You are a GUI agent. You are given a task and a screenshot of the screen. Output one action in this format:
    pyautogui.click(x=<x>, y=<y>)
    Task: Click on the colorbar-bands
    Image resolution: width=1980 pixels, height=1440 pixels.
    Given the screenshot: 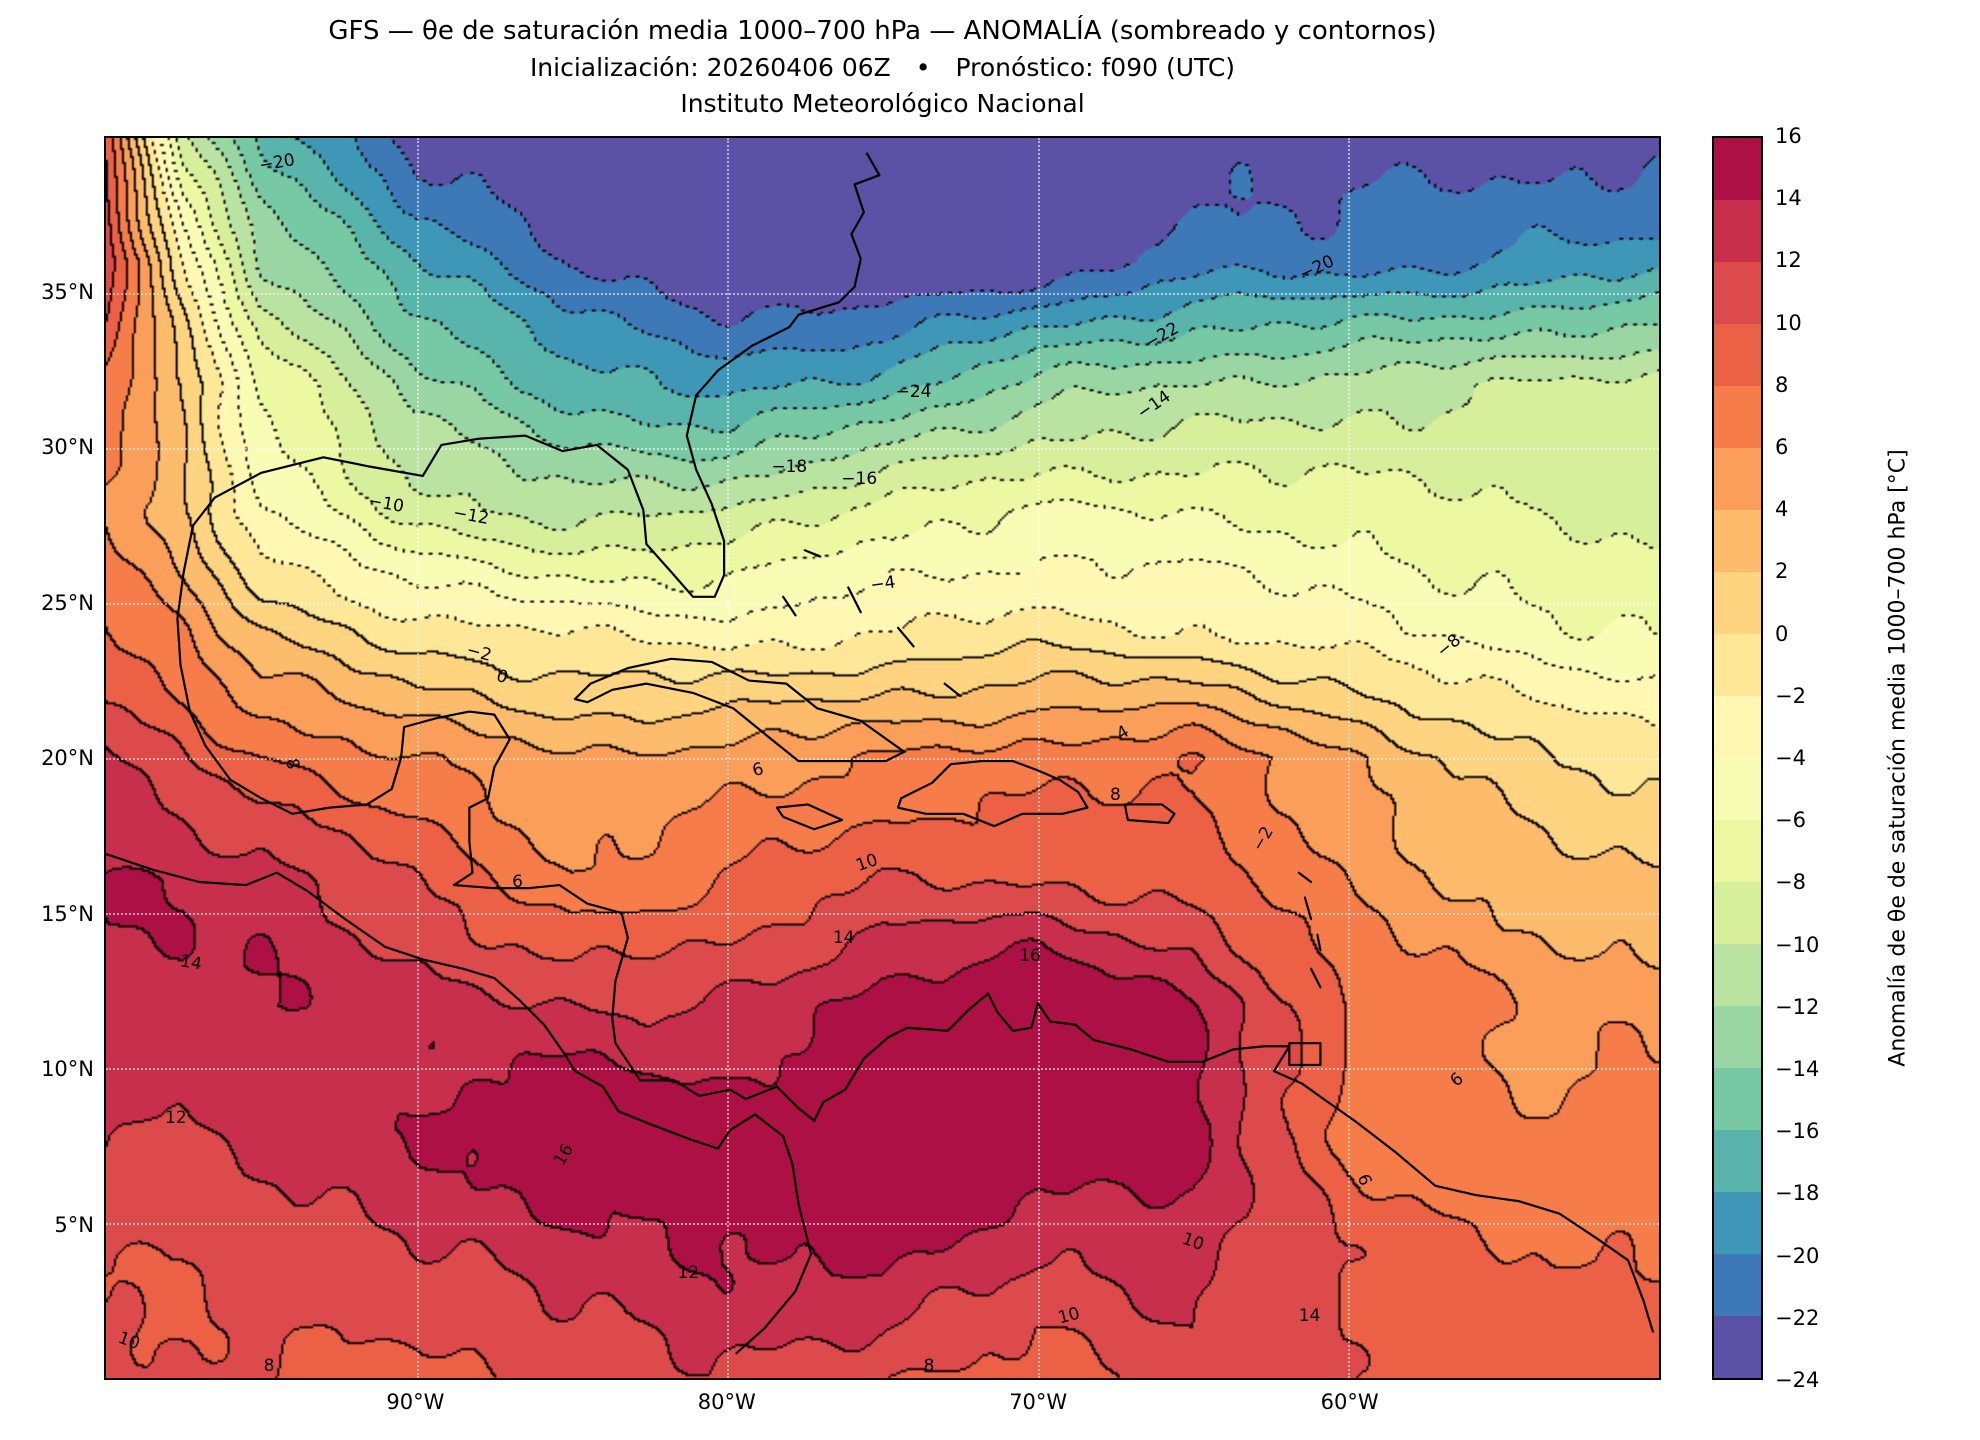 What is the action you would take?
    pyautogui.click(x=1737, y=758)
    